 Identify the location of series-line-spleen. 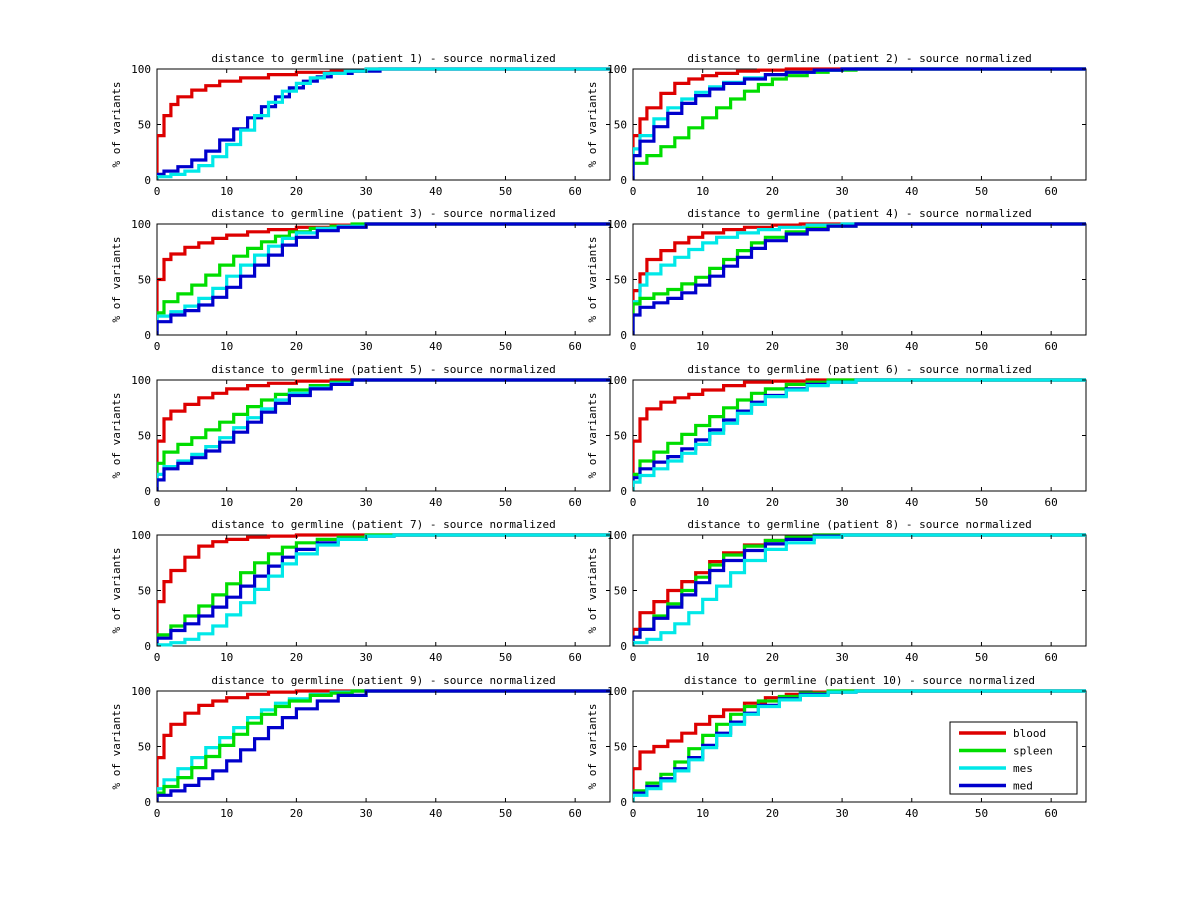
(859, 434).